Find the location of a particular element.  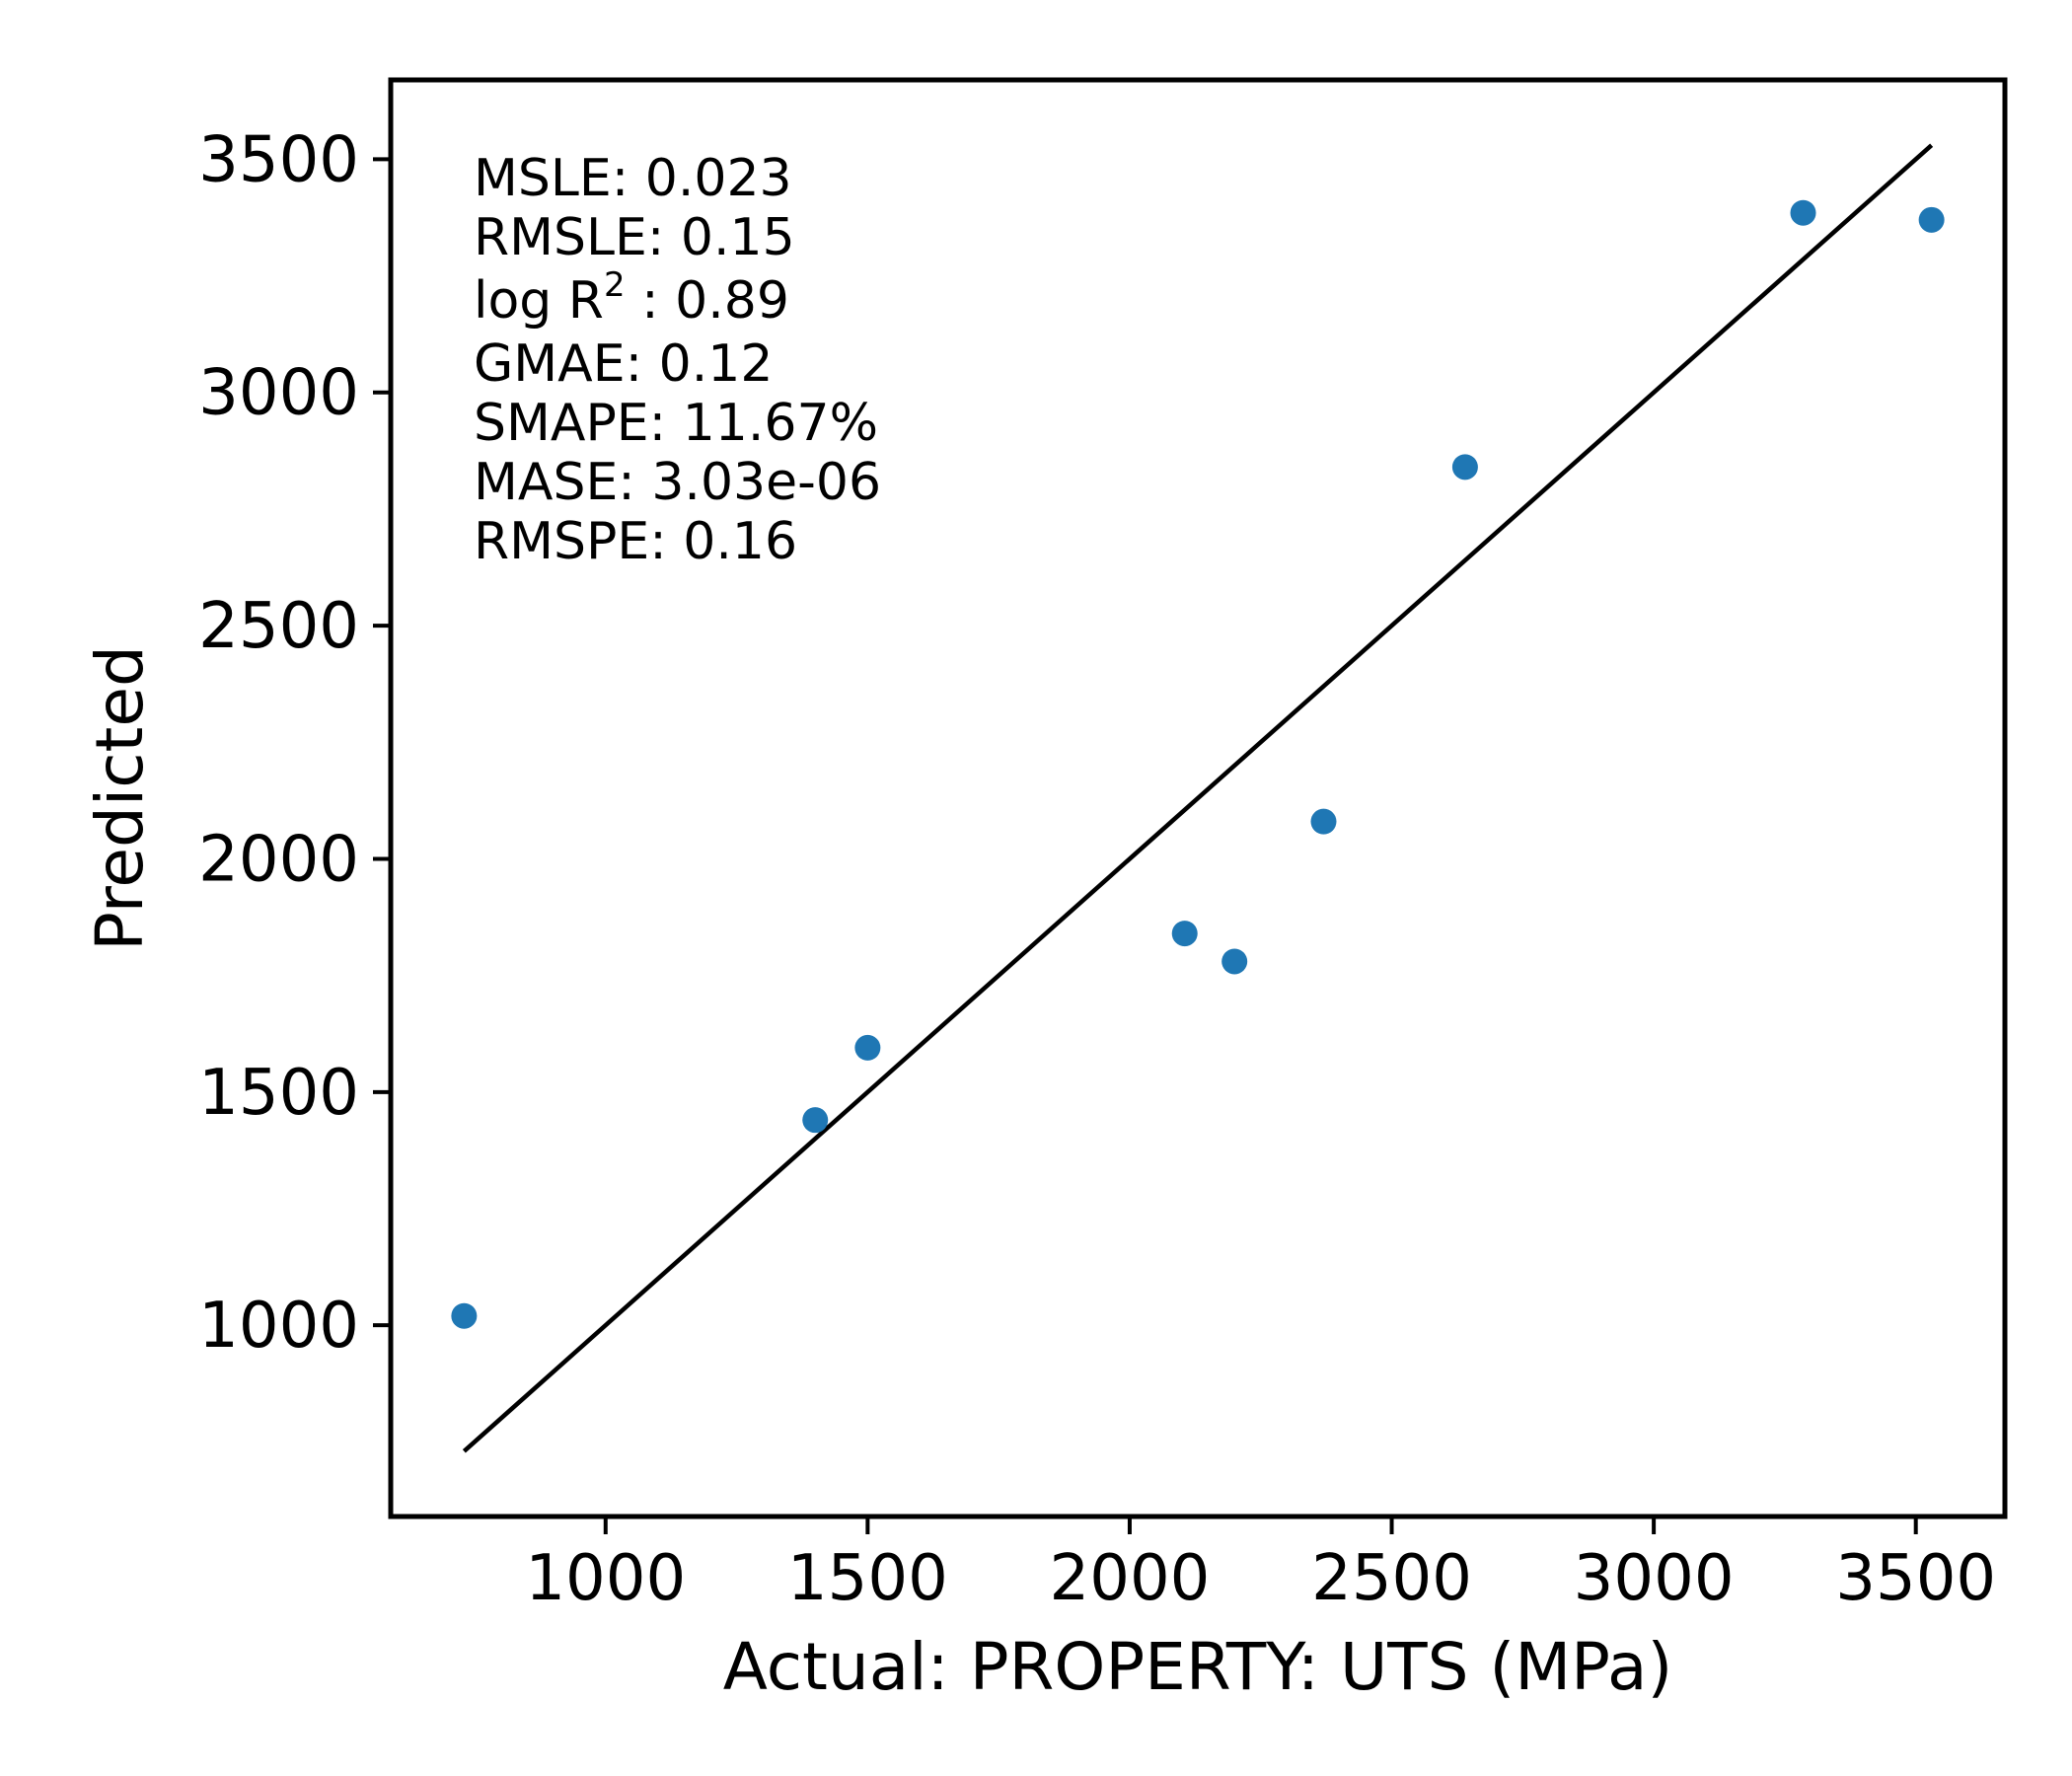

y-tick-label-1000: 1000 is located at coordinates (279, 1327).